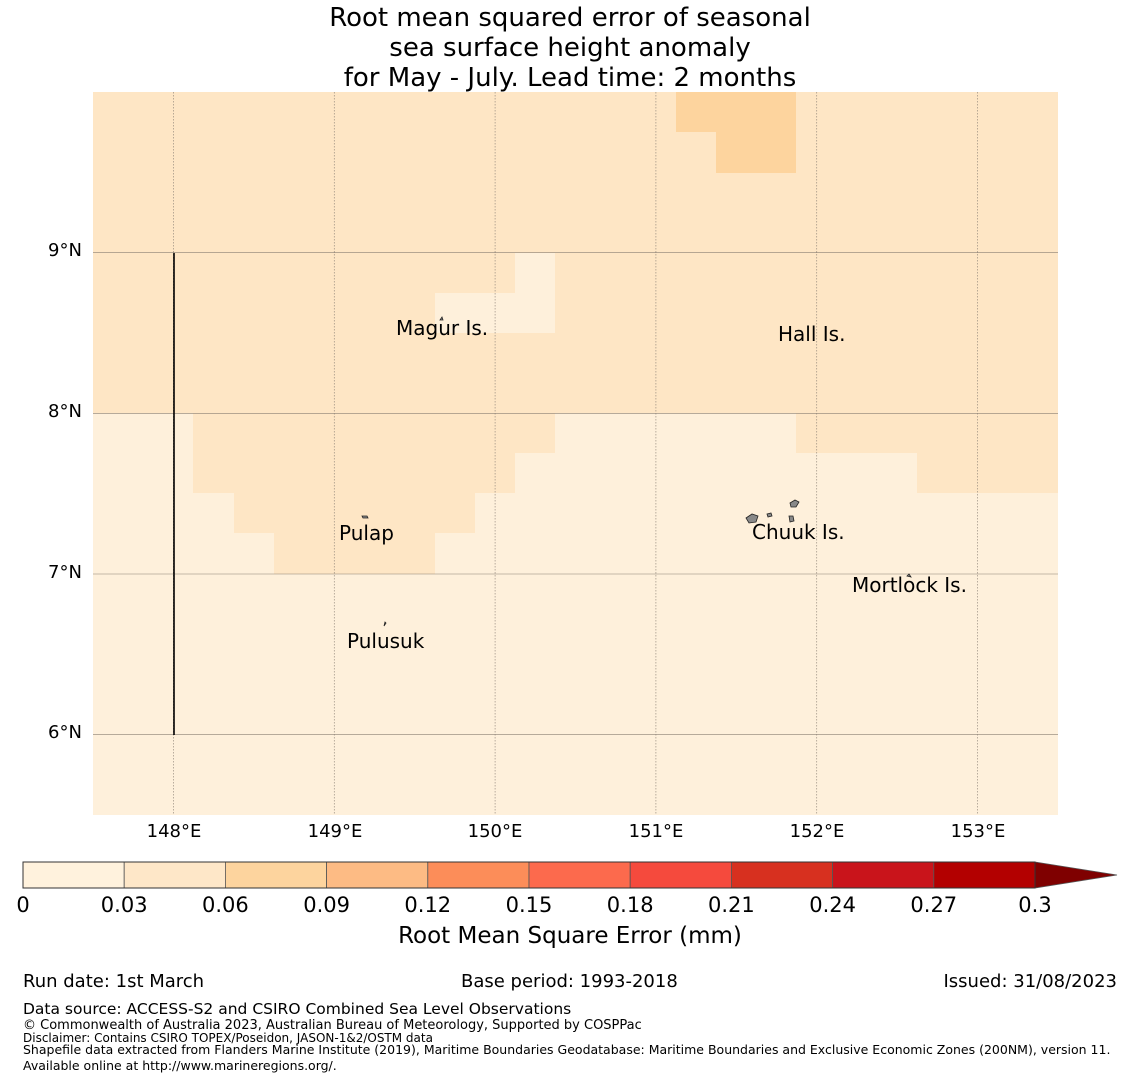  I want to click on magur-island-shape, so click(441, 318).